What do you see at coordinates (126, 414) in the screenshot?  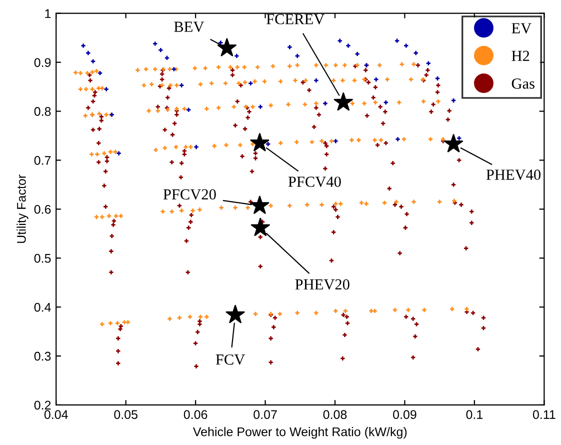 I see `x-tick-label: 0.05` at bounding box center [126, 414].